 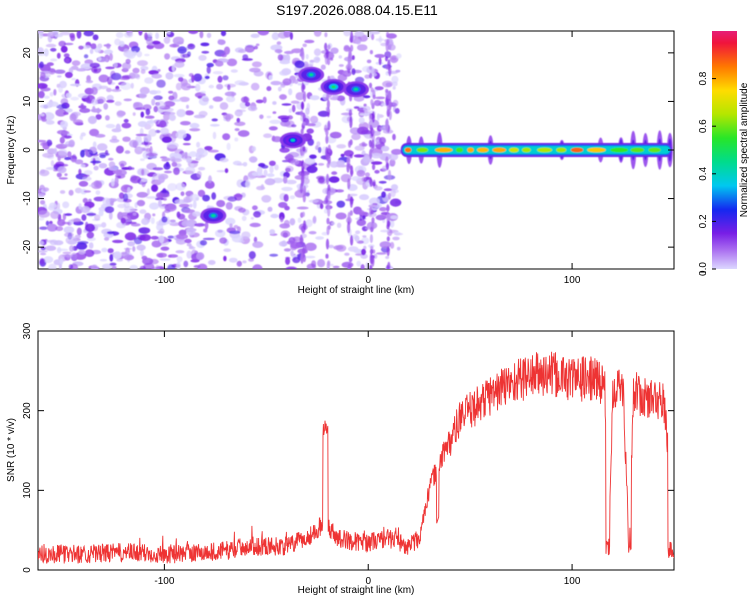 What do you see at coordinates (356, 290) in the screenshot?
I see `spectrogram-x-axis-label: Height of straight line (km)` at bounding box center [356, 290].